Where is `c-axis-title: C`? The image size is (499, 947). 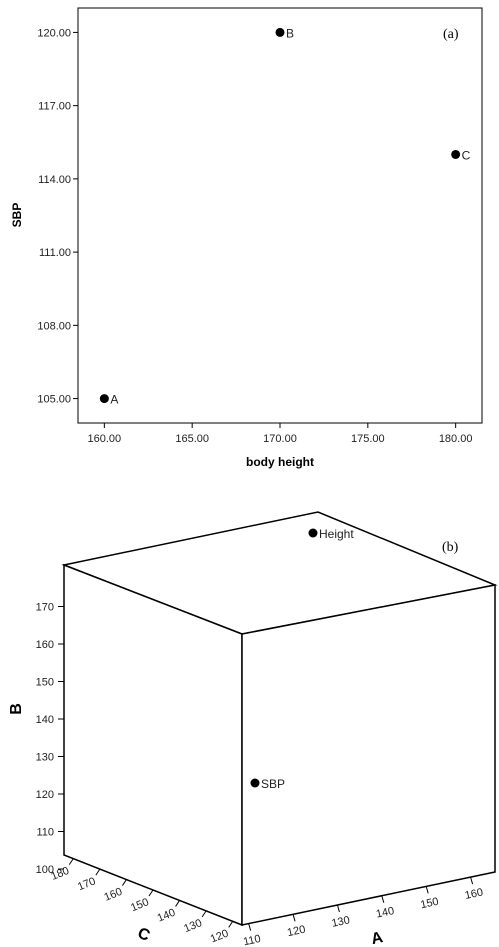
c-axis-title: C is located at coordinates (143, 935).